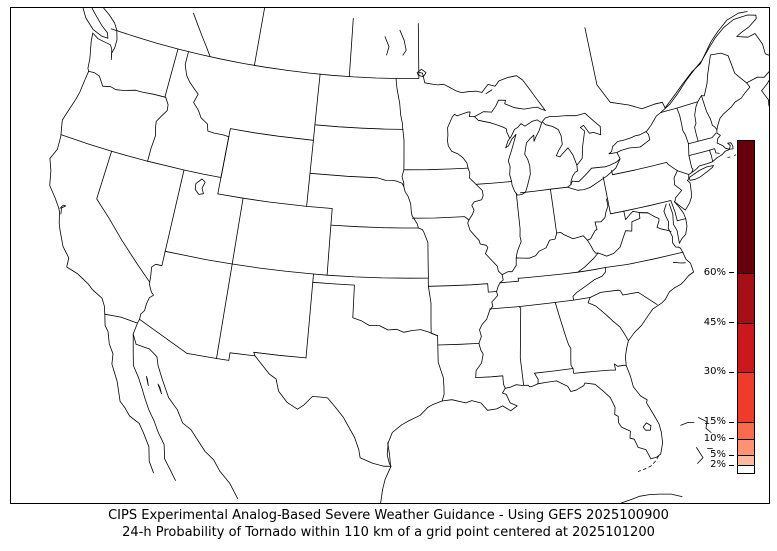  I want to click on island-chain-dashed-layer, so click(687, 313).